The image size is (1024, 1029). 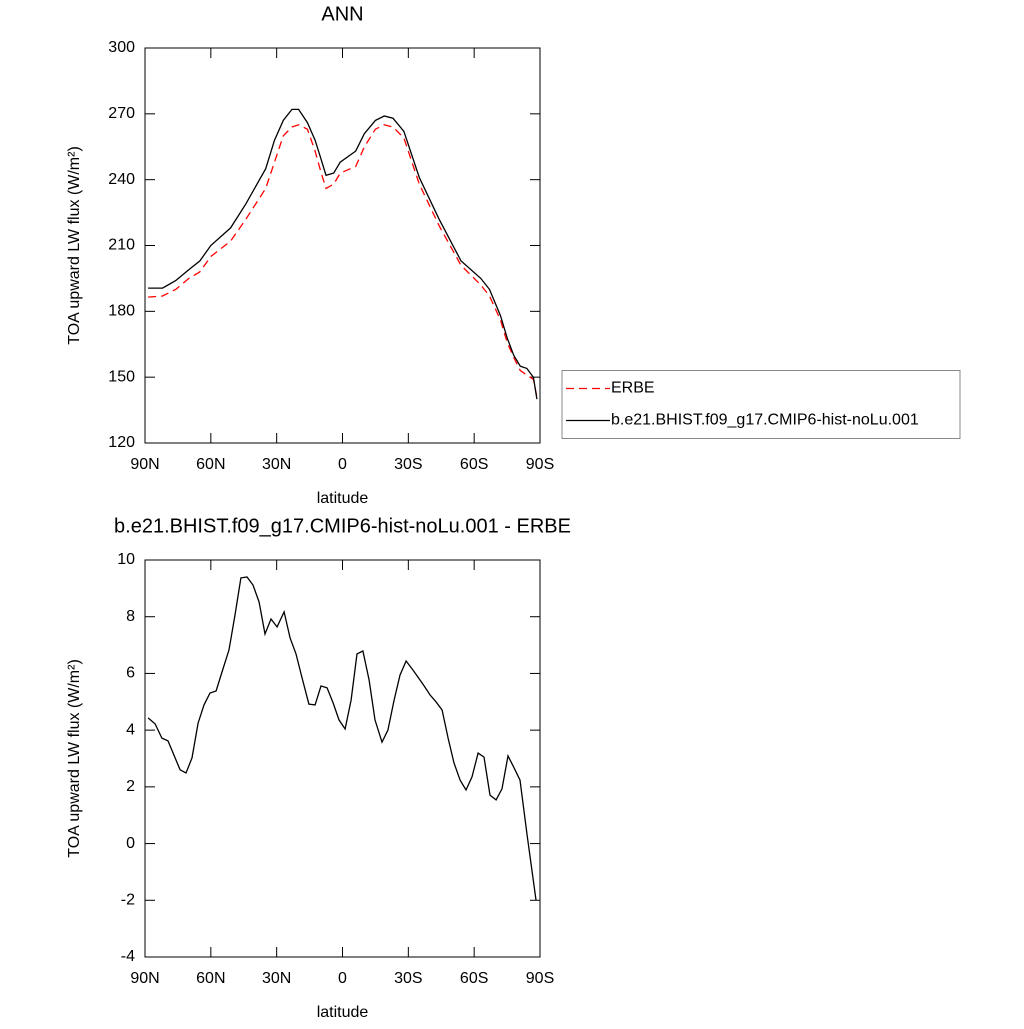 I want to click on y-tick-label: 210, so click(x=121, y=245).